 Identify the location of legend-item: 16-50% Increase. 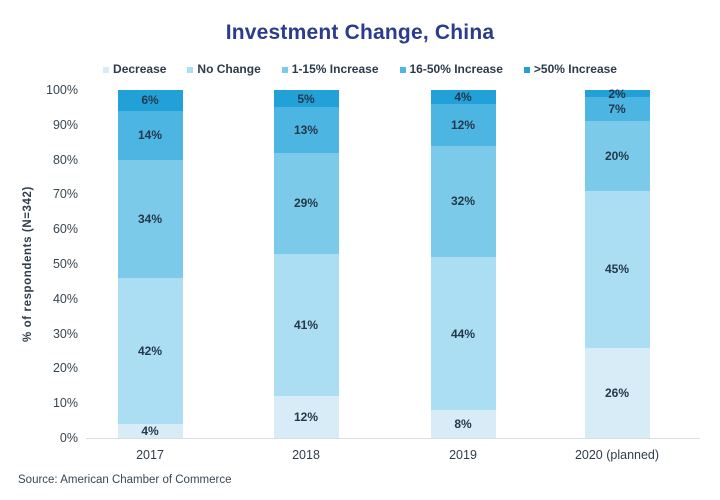
(451, 69).